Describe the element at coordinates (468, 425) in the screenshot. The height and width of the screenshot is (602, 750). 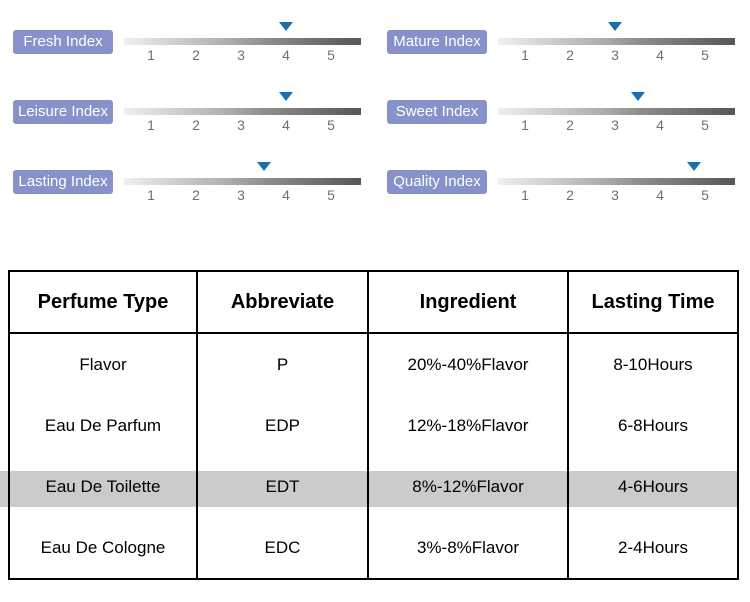
I see `cell-ingredient: 12%-18%Flavor` at that location.